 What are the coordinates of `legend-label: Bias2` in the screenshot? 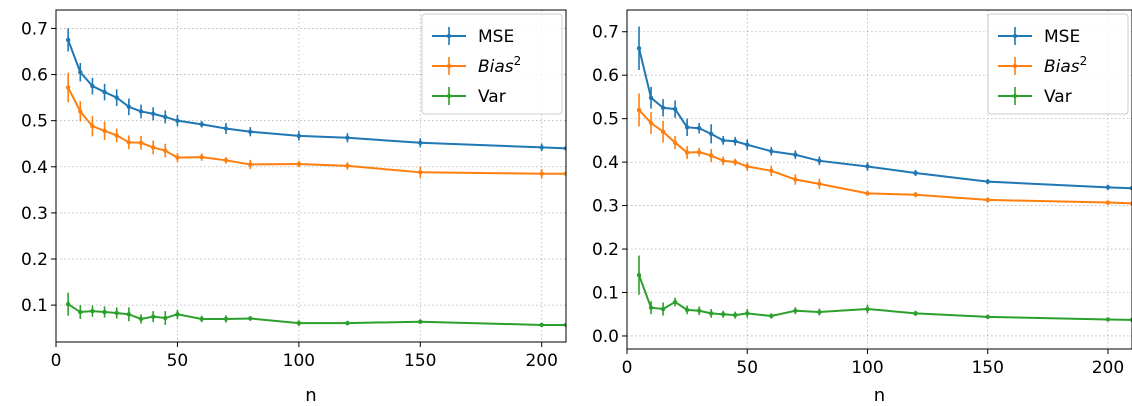 It's located at (1065, 65).